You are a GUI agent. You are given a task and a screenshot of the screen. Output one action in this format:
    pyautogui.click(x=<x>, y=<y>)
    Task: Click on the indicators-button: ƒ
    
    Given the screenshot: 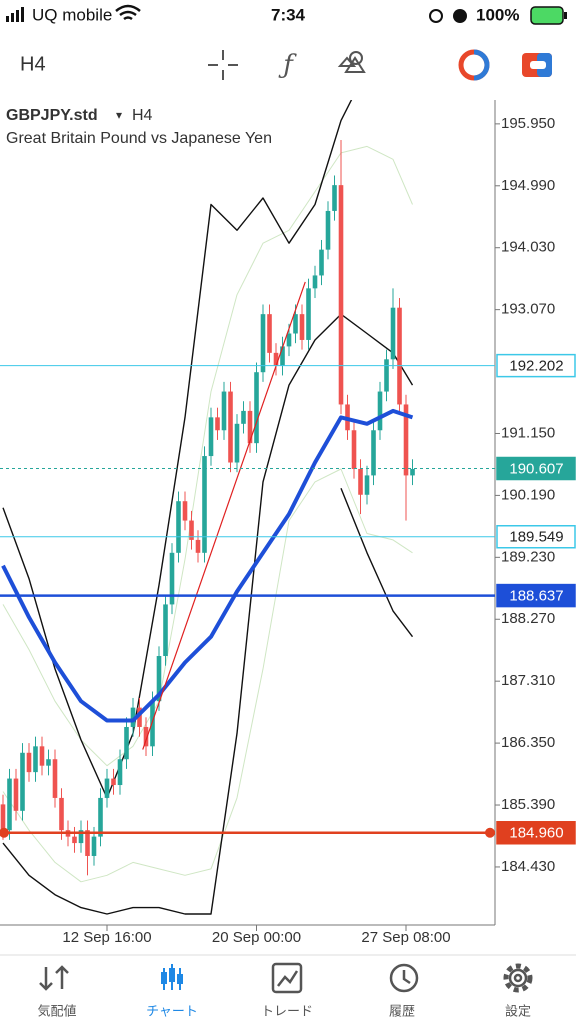 What is the action you would take?
    pyautogui.click(x=287, y=65)
    